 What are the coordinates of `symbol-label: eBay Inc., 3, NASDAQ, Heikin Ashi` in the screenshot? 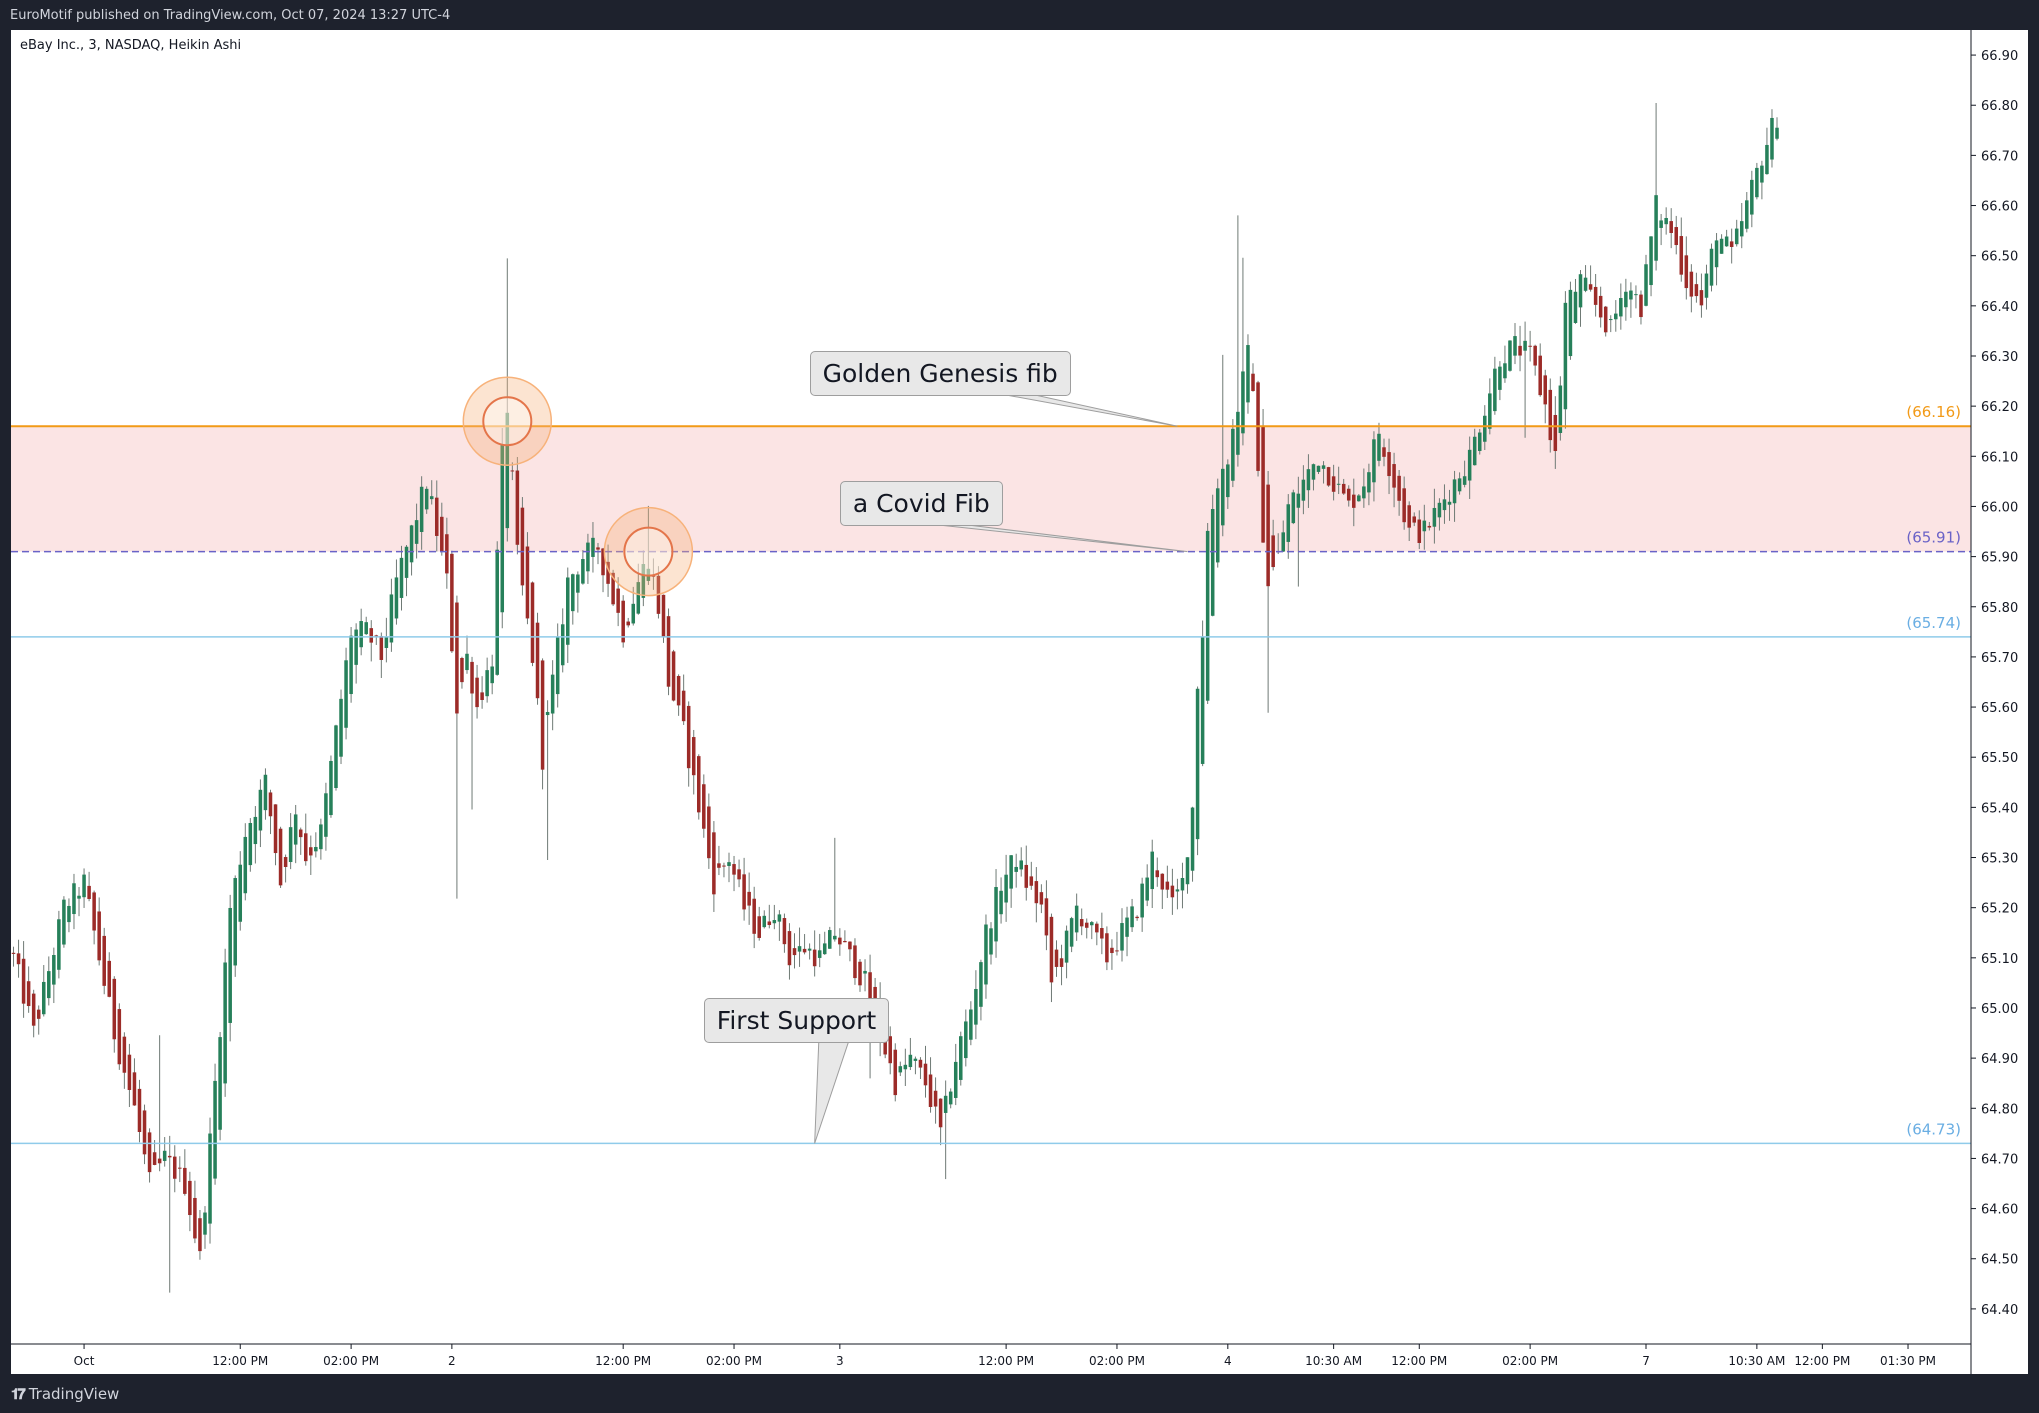 It's located at (131, 45).